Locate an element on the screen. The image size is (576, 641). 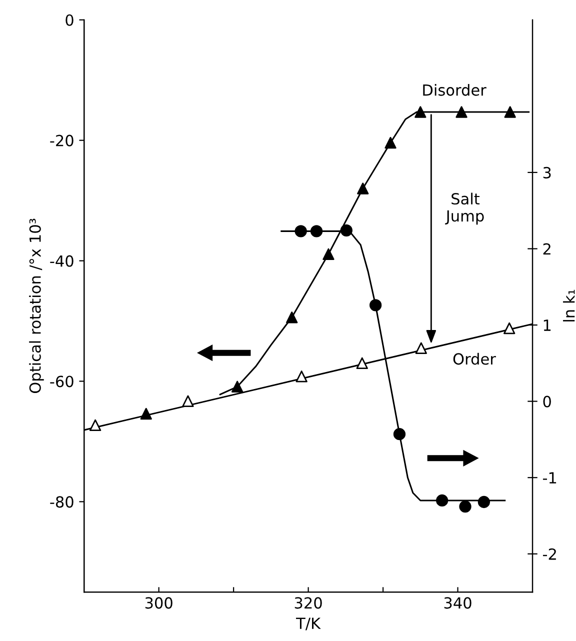
x-tick-label: 300 is located at coordinates (158, 603).